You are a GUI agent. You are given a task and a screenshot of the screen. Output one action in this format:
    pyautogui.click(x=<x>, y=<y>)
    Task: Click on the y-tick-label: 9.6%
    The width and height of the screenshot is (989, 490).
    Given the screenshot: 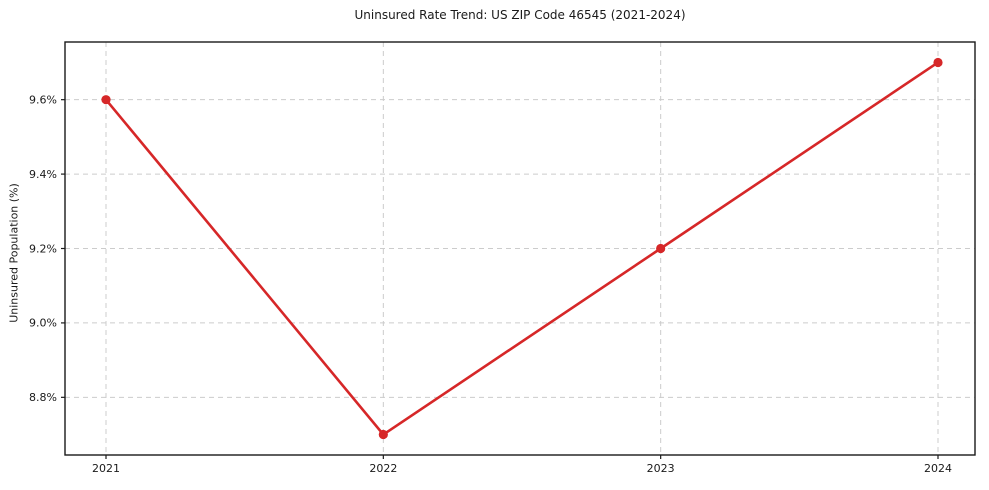 What is the action you would take?
    pyautogui.click(x=43, y=99)
    